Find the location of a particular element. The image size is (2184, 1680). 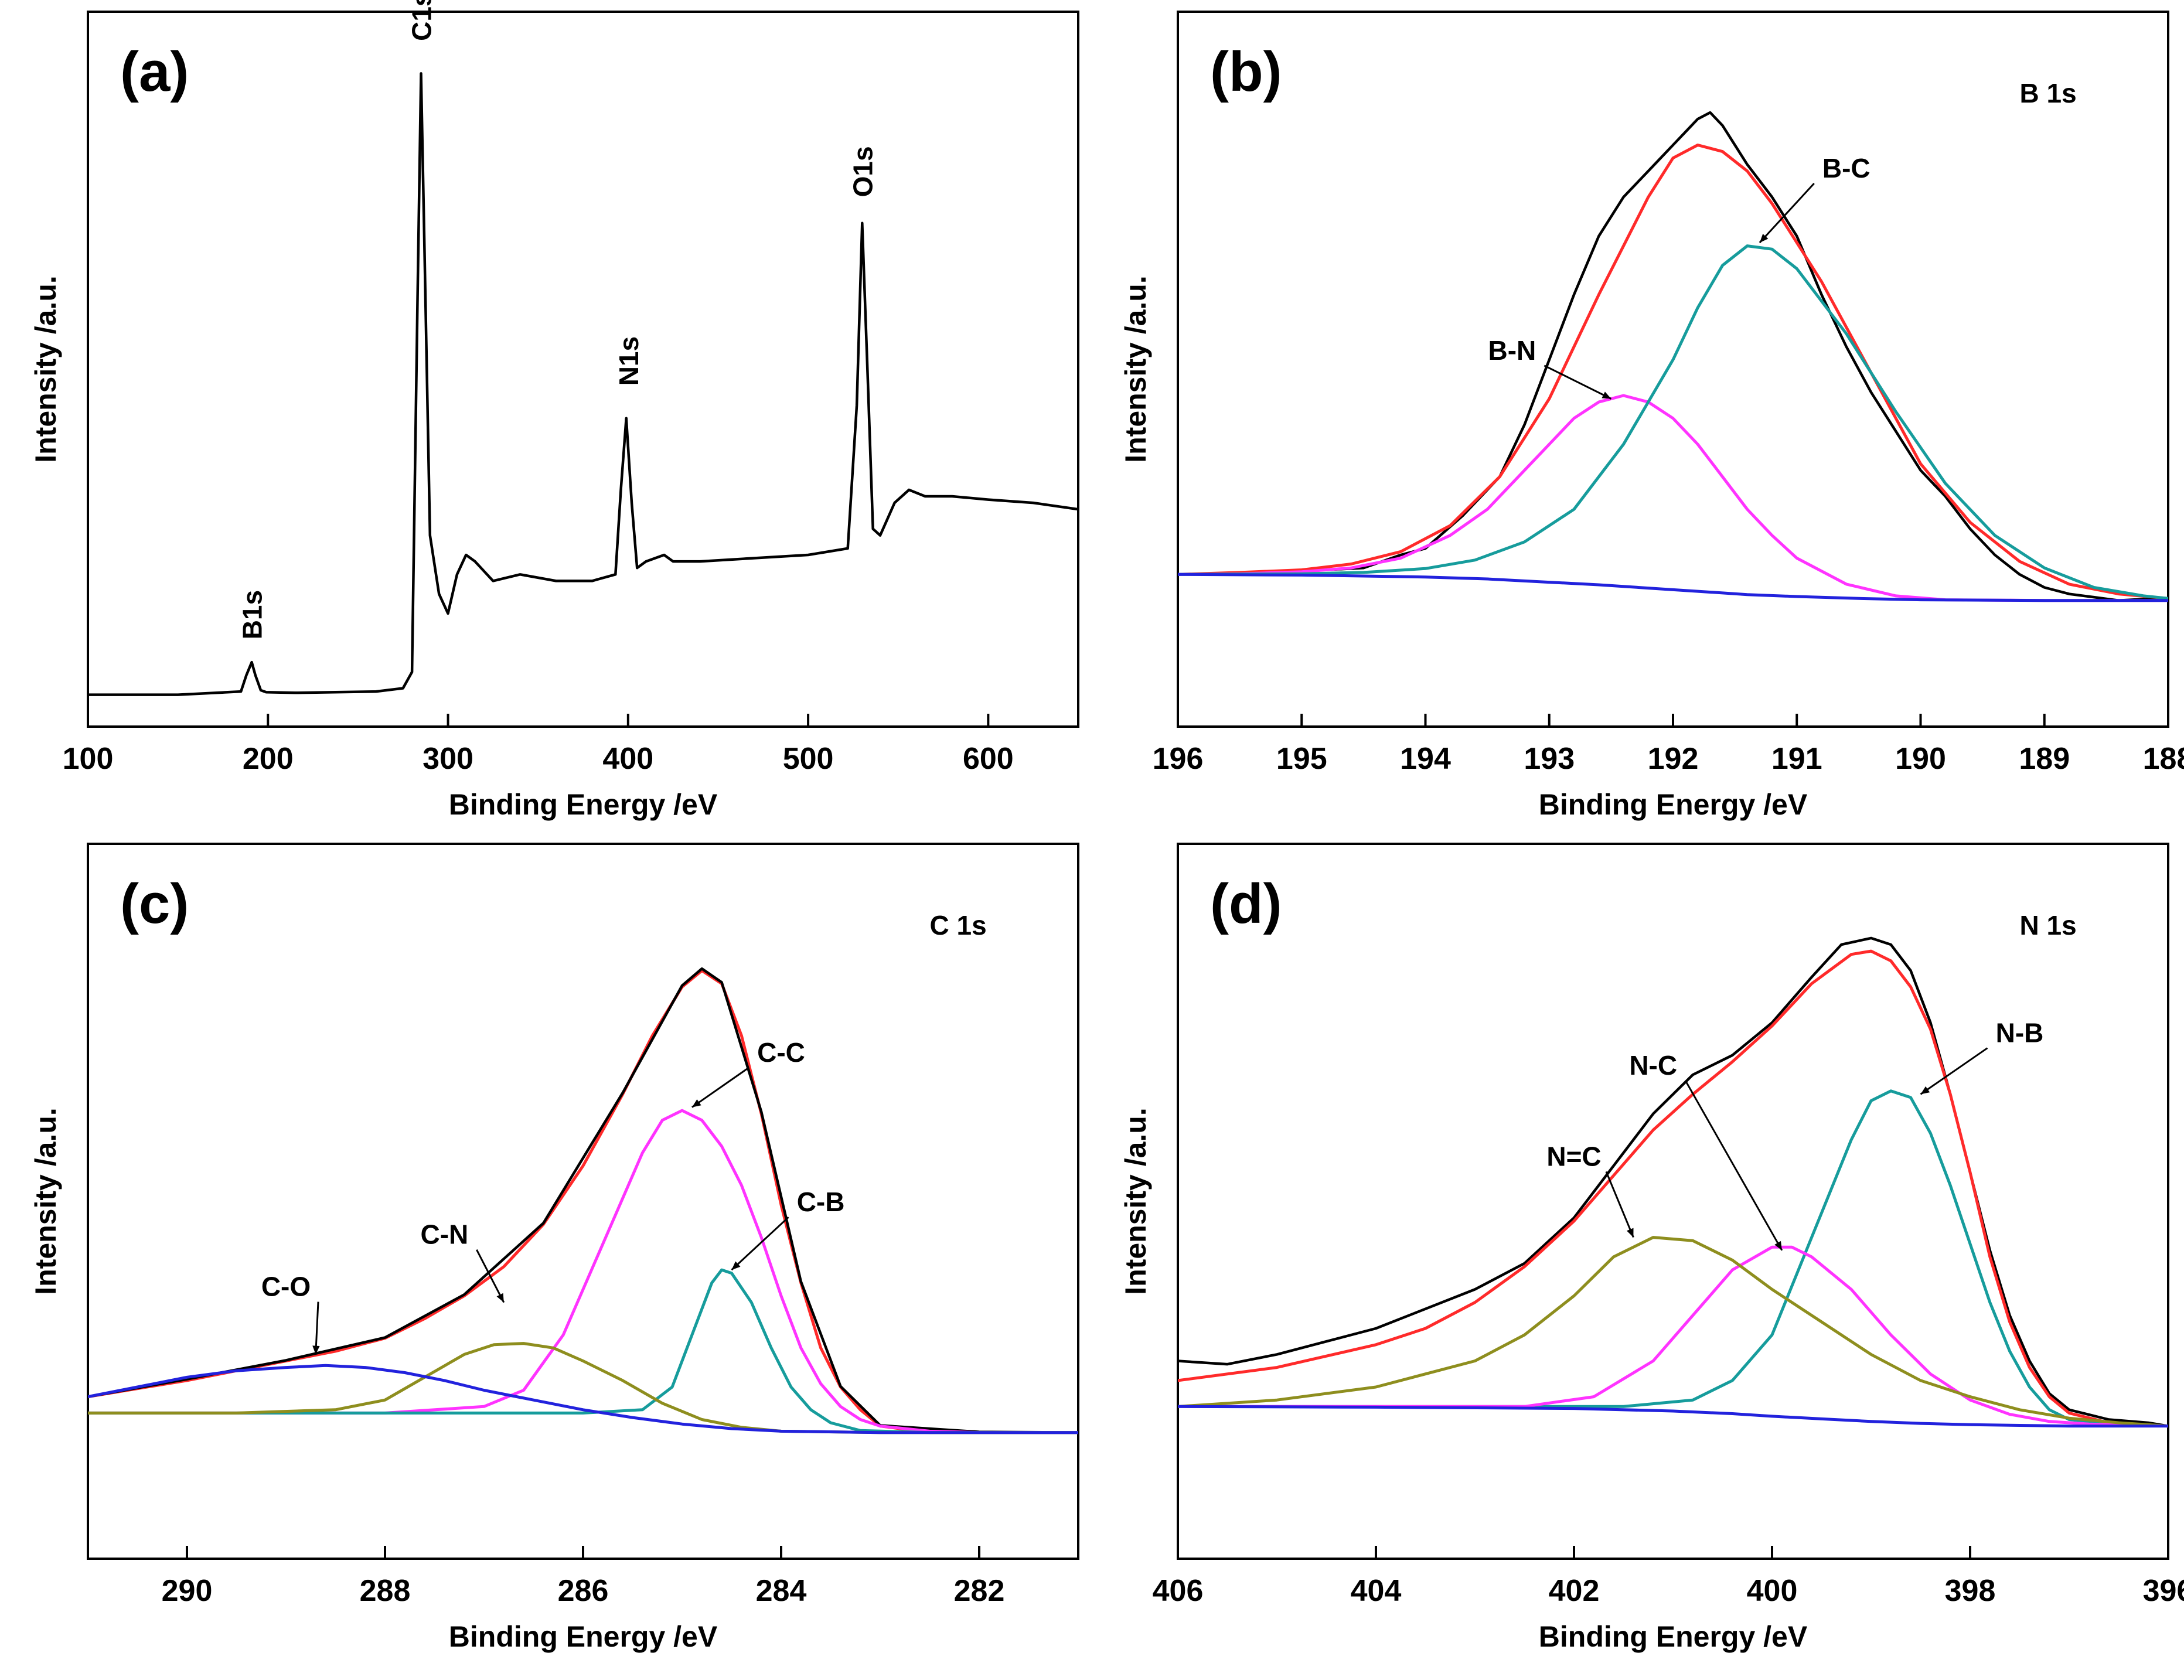

peak-label-n1s: N1s is located at coordinates (629, 361).